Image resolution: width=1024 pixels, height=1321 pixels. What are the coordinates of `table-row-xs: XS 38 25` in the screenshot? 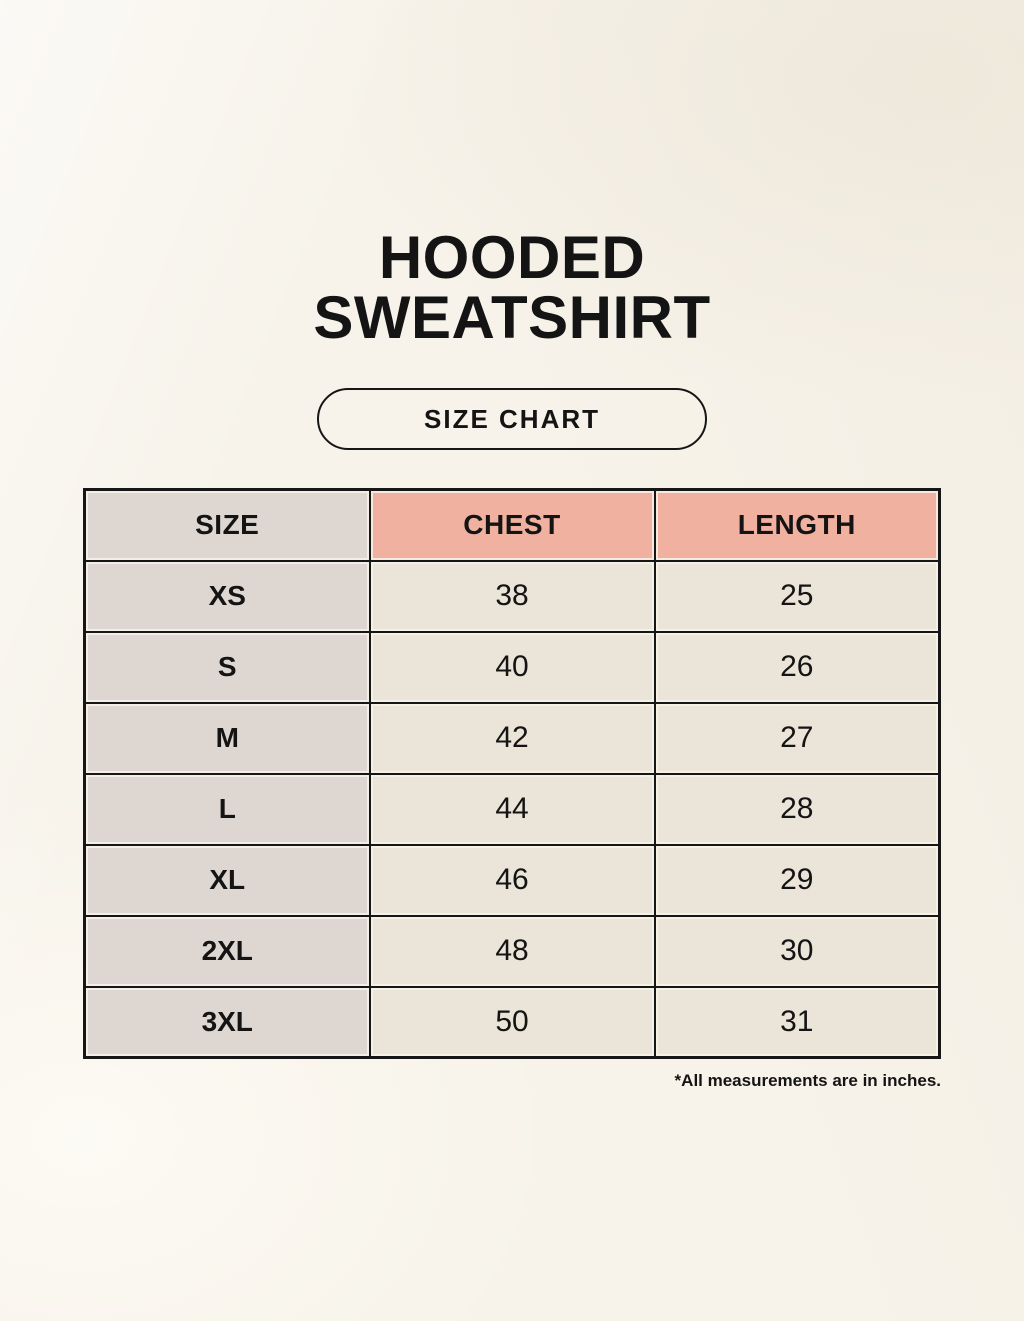 It's located at (512, 596).